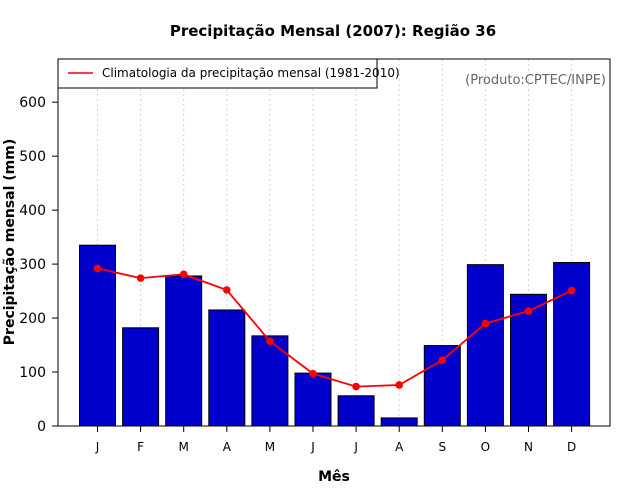 The width and height of the screenshot is (640, 500). What do you see at coordinates (528, 447) in the screenshot?
I see `x-tick-label-11: N` at bounding box center [528, 447].